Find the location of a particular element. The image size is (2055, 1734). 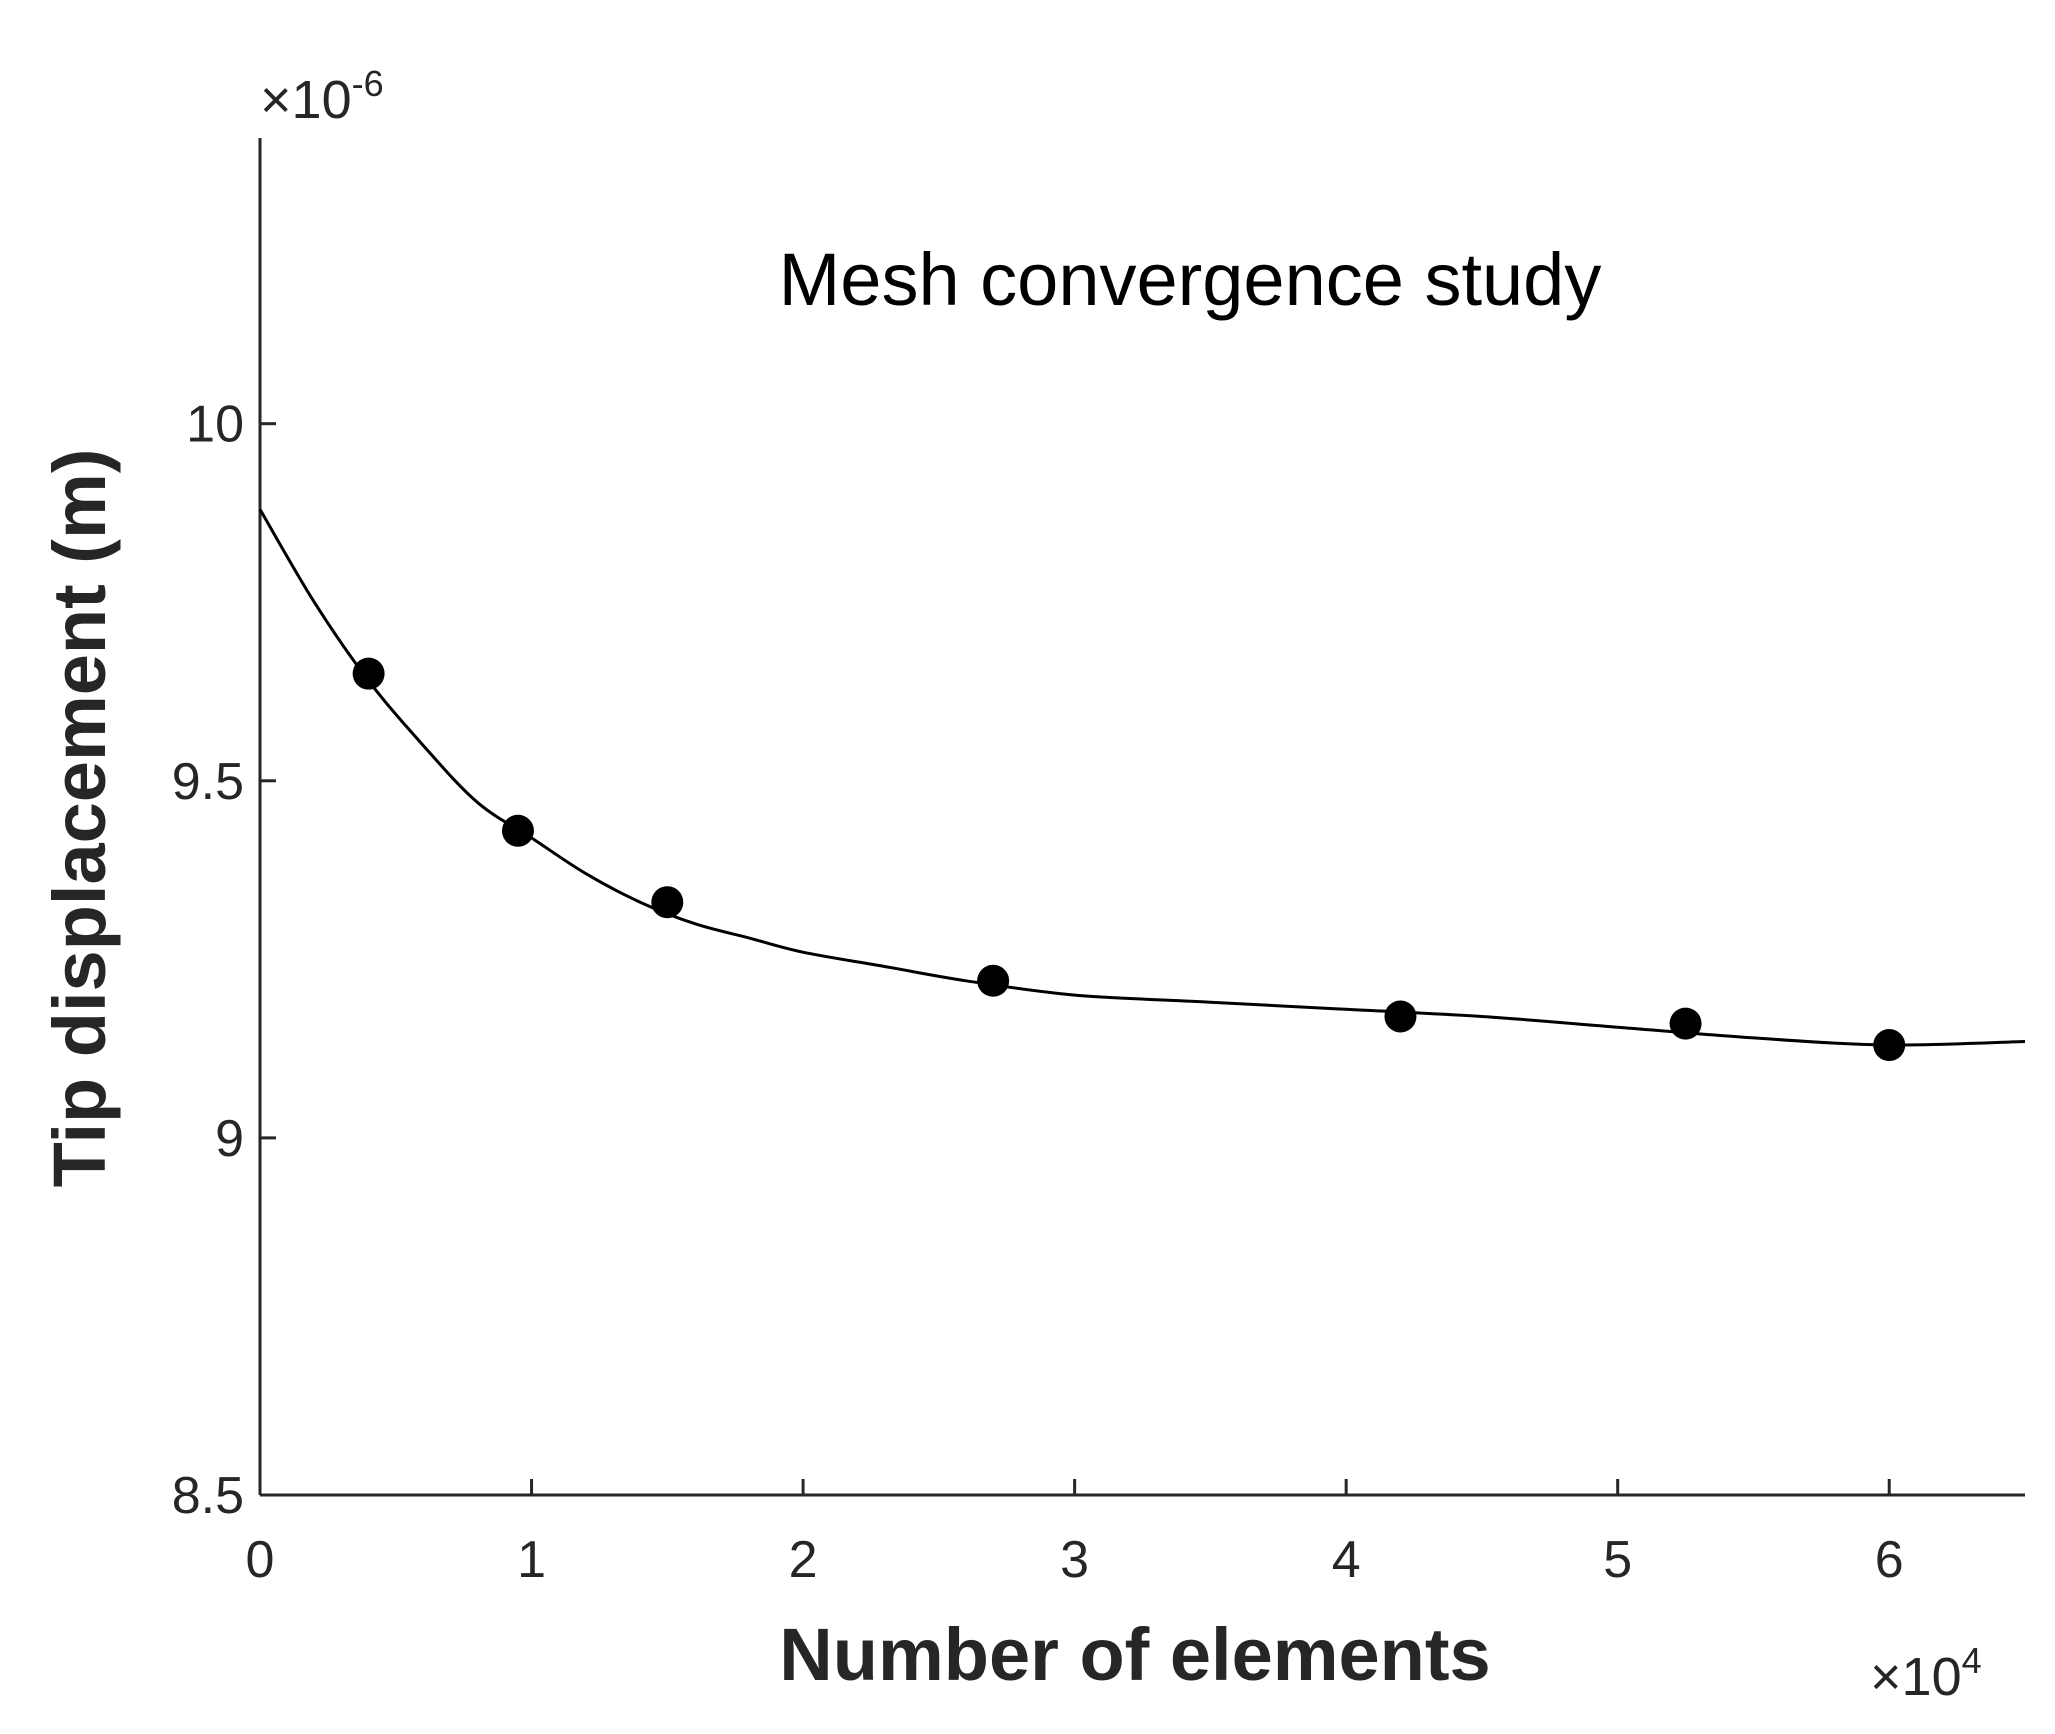

y-ticks: 8.5 9 9.5 10 is located at coordinates (224, 960).